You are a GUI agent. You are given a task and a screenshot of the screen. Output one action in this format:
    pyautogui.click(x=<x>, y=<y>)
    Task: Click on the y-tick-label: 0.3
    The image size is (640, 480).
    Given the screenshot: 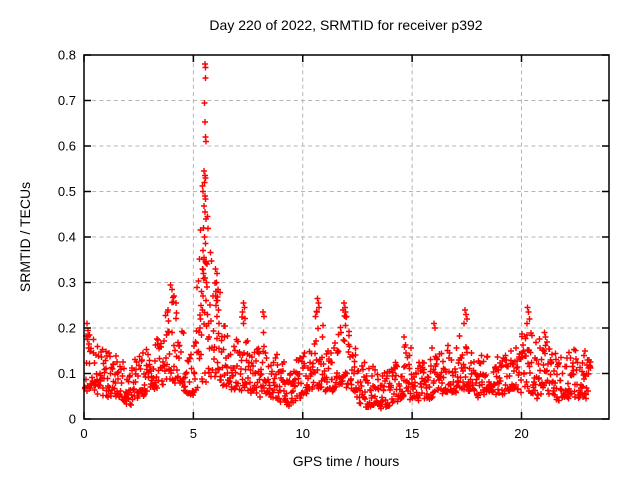 What is the action you would take?
    pyautogui.click(x=67, y=282)
    